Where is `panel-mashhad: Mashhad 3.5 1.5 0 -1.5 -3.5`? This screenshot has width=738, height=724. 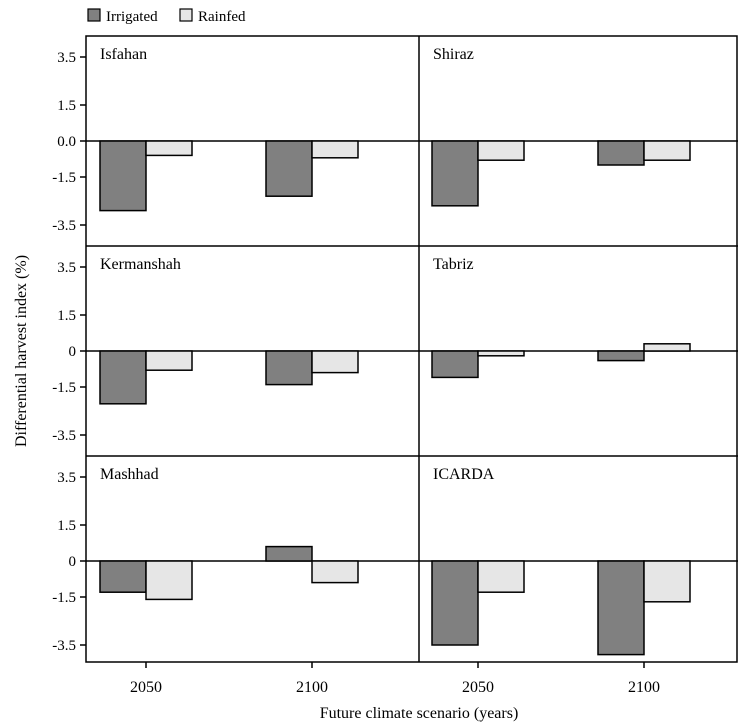
panel-mashhad: Mashhad 3.5 1.5 0 -1.5 -3.5 is located at coordinates (235, 560).